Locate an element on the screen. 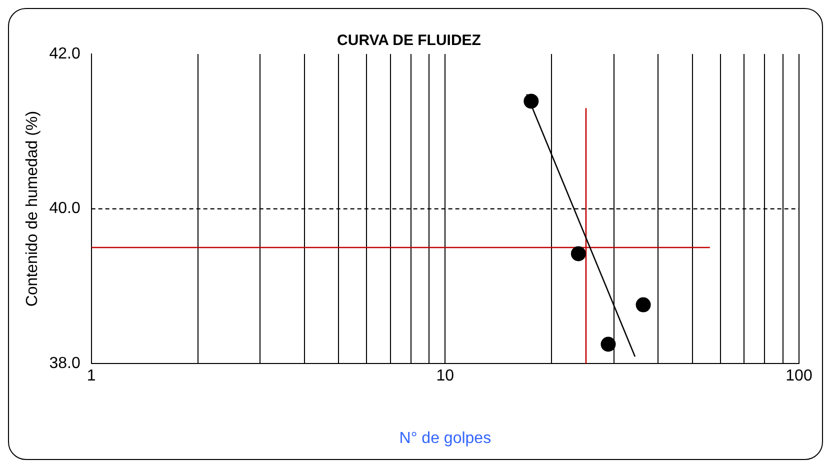 The width and height of the screenshot is (831, 470). y-tick-label: 42.0 is located at coordinates (64, 53).